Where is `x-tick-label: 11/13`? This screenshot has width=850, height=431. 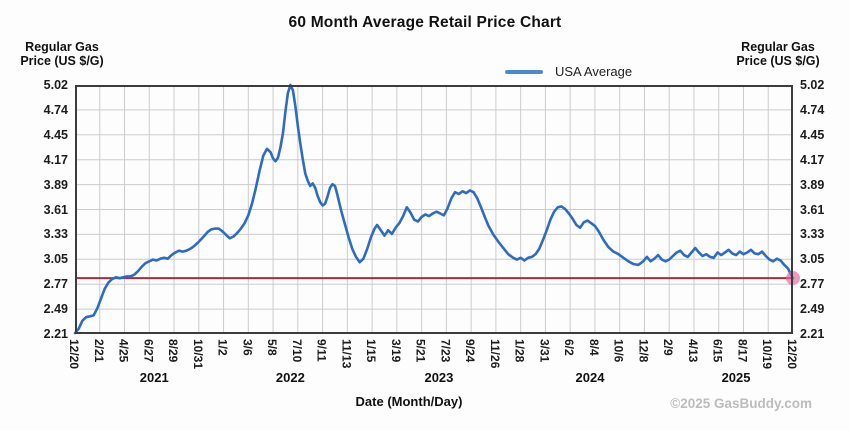 x-tick-label: 11/13 is located at coordinates (346, 354).